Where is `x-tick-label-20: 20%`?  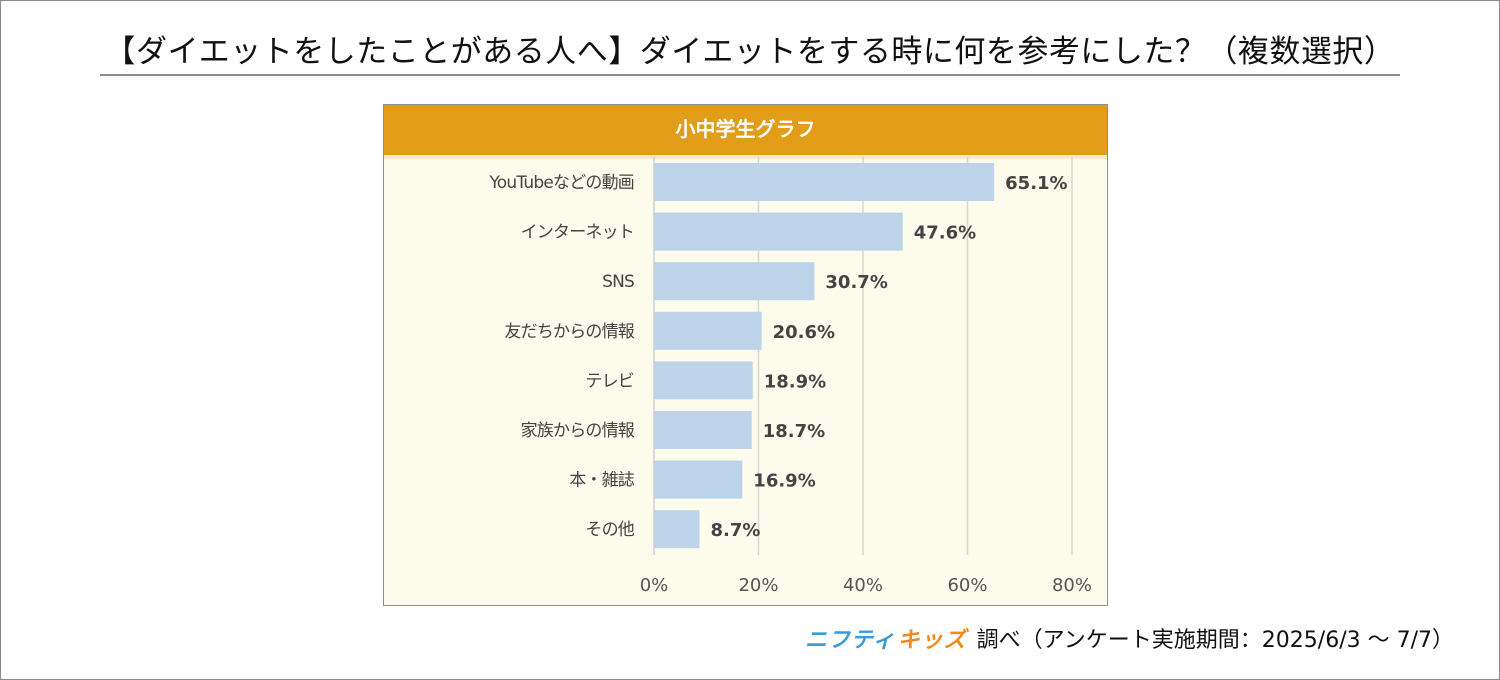 x-tick-label-20: 20% is located at coordinates (758, 585).